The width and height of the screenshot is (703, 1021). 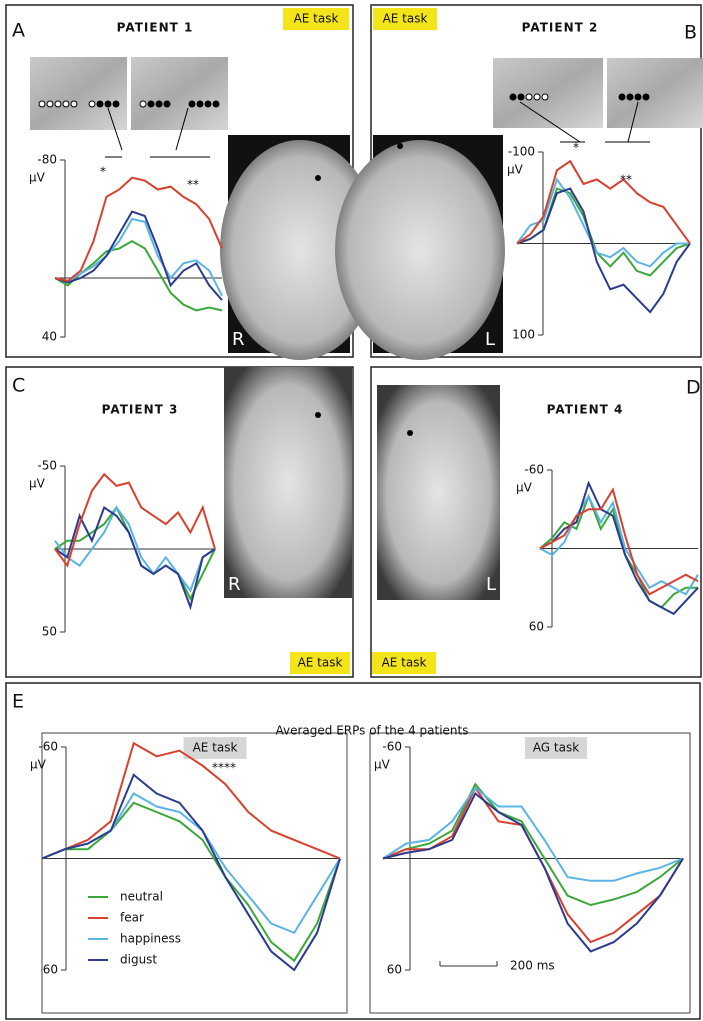 What do you see at coordinates (155, 28) in the screenshot?
I see `chart-title: PATIENT 1` at bounding box center [155, 28].